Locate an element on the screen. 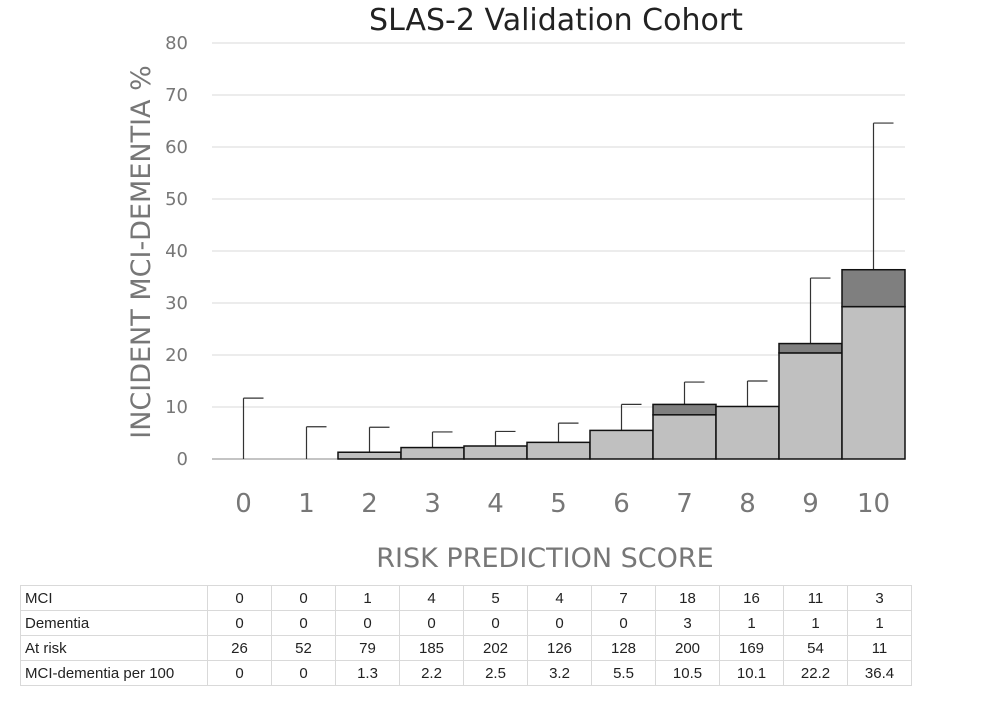 The width and height of the screenshot is (988, 704). y-axis-title: INCIDENT MCI-DEMENTIA % is located at coordinates (141, 252).